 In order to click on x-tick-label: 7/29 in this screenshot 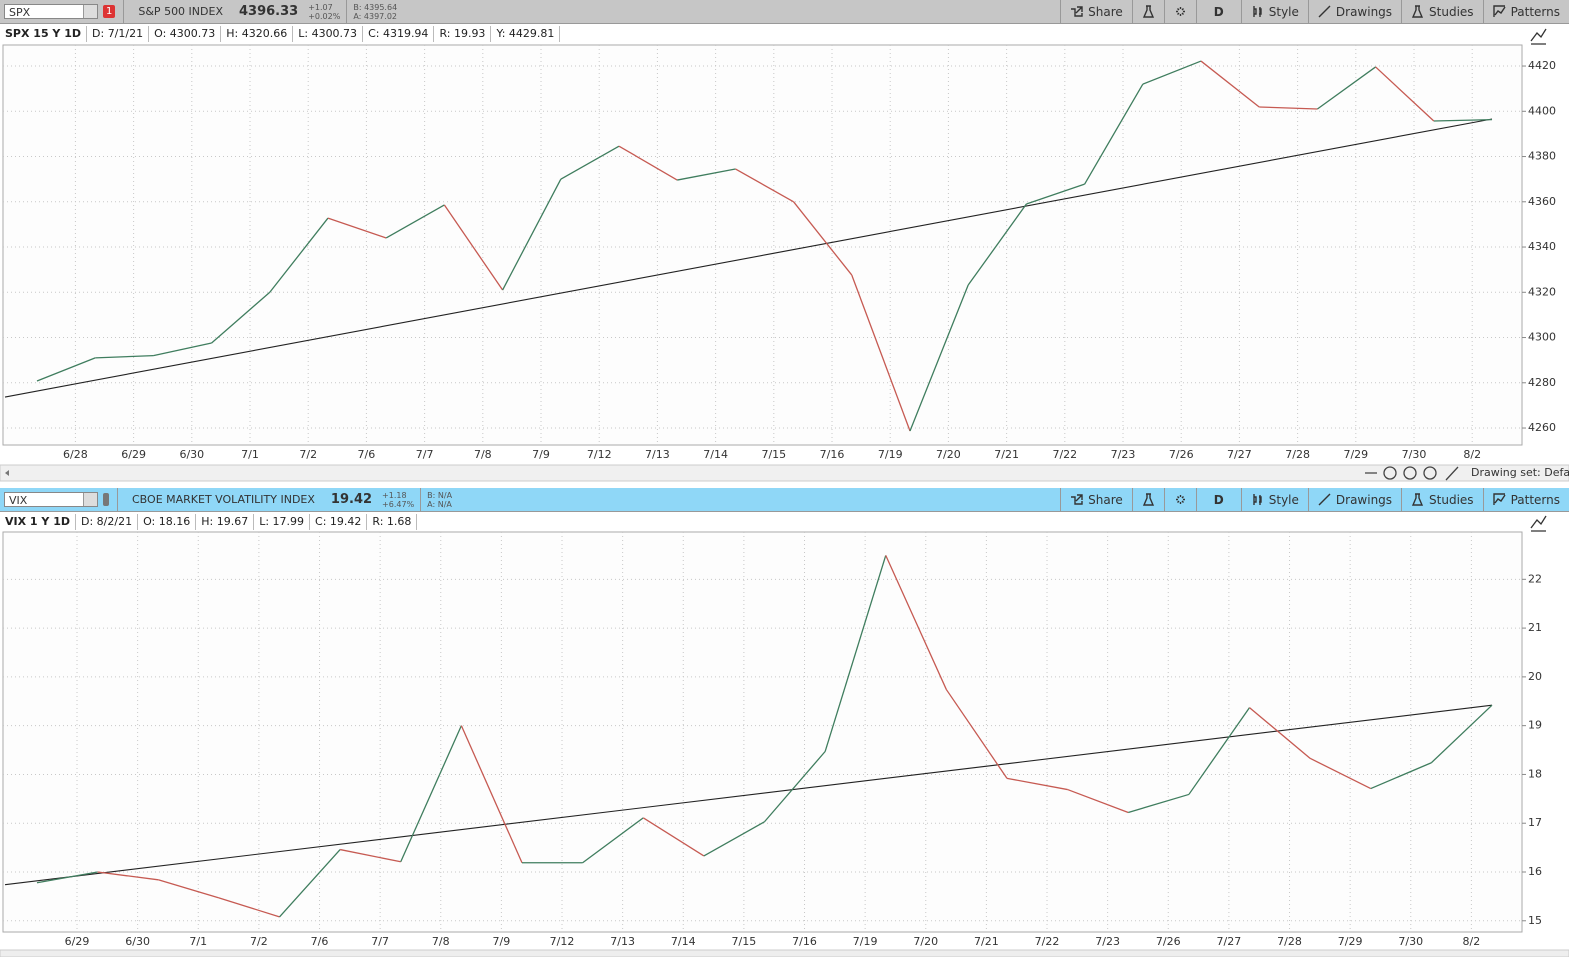, I will do `click(1355, 454)`.